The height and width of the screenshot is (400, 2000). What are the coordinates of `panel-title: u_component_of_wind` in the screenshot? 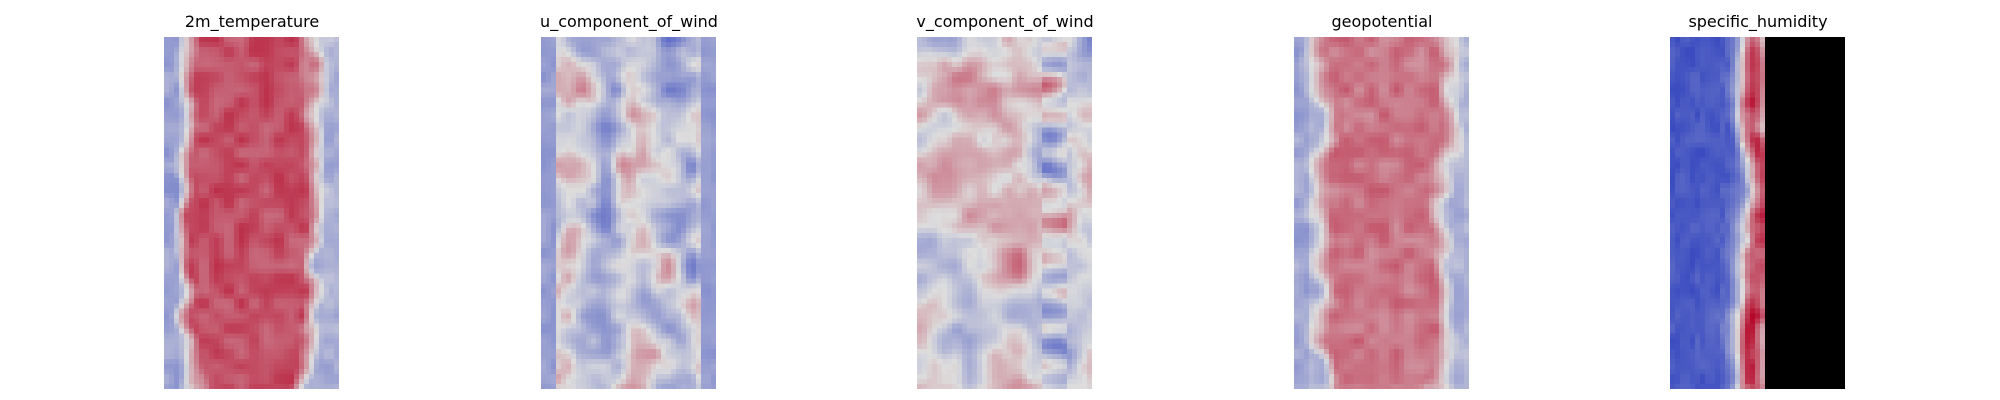 It's located at (629, 21).